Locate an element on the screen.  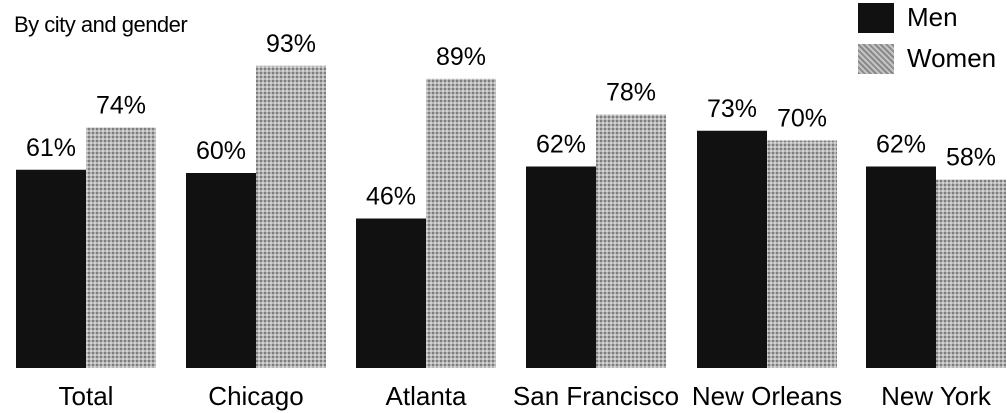
data-label-new-orleans-women: 70% is located at coordinates (802, 119).